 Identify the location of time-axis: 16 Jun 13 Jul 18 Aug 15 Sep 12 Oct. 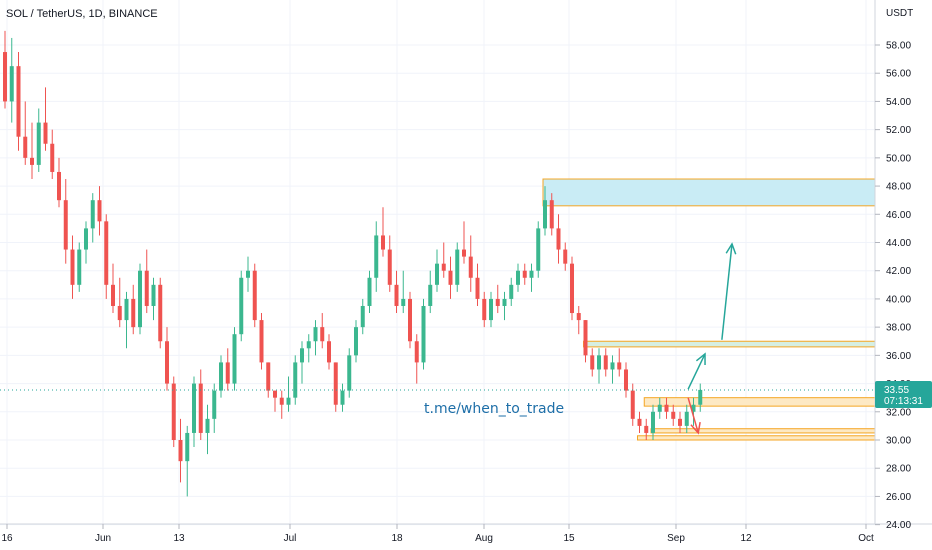
(437, 534).